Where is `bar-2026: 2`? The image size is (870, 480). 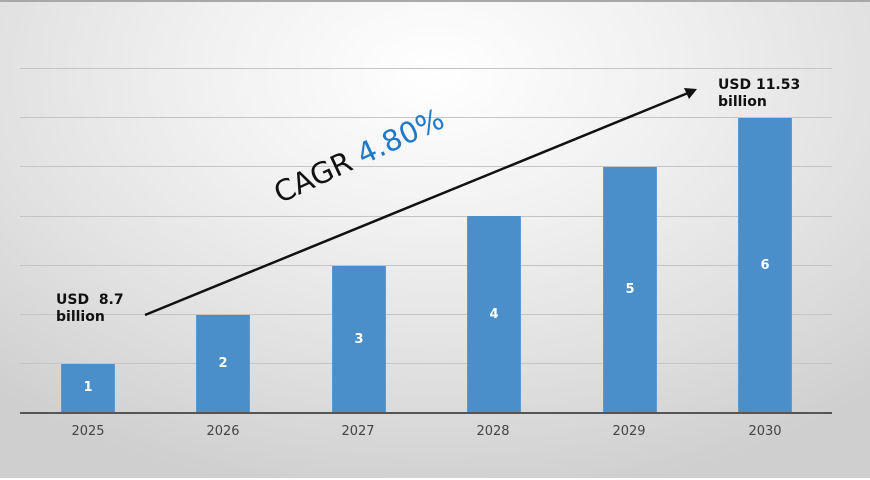 bar-2026: 2 is located at coordinates (223, 363).